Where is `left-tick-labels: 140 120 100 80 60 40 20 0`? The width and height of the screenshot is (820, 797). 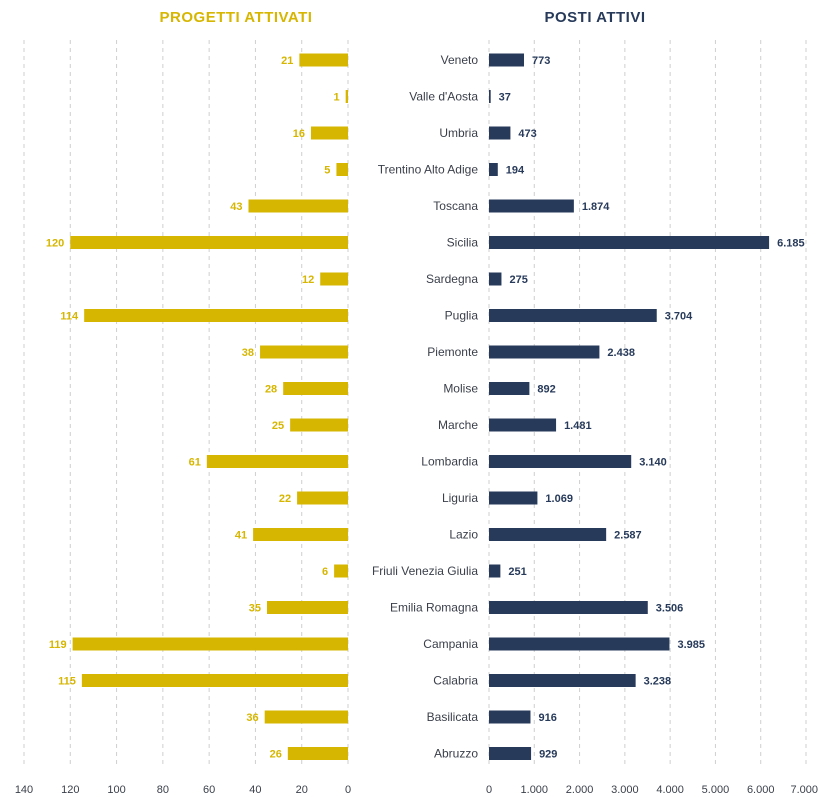 left-tick-labels: 140 120 100 80 60 40 20 0 is located at coordinates (183, 790).